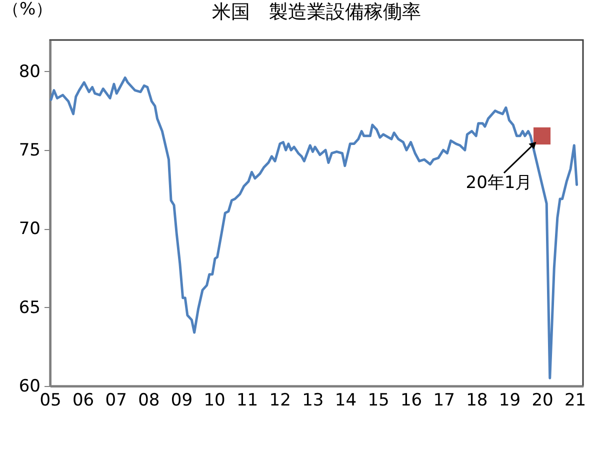 This screenshot has height=450, width=600. I want to click on y-tick-label: 80, so click(29, 72).